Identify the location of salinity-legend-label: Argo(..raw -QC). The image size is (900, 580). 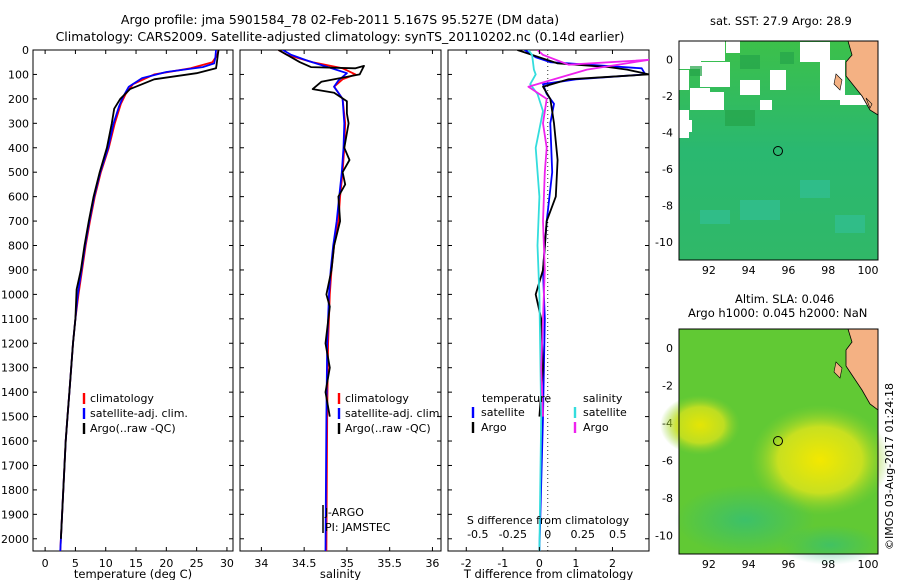
(388, 428).